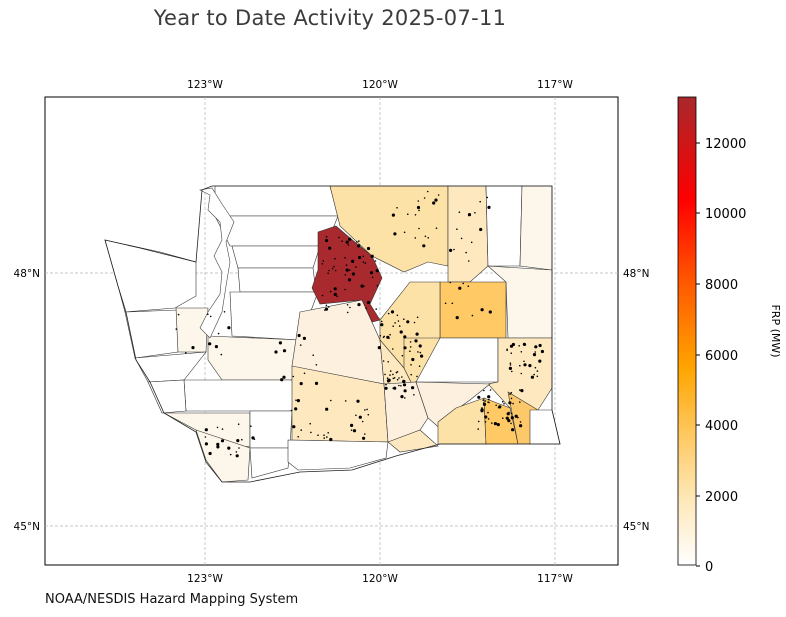 The width and height of the screenshot is (786, 617). What do you see at coordinates (254, 358) in the screenshot?
I see `county-pierce` at bounding box center [254, 358].